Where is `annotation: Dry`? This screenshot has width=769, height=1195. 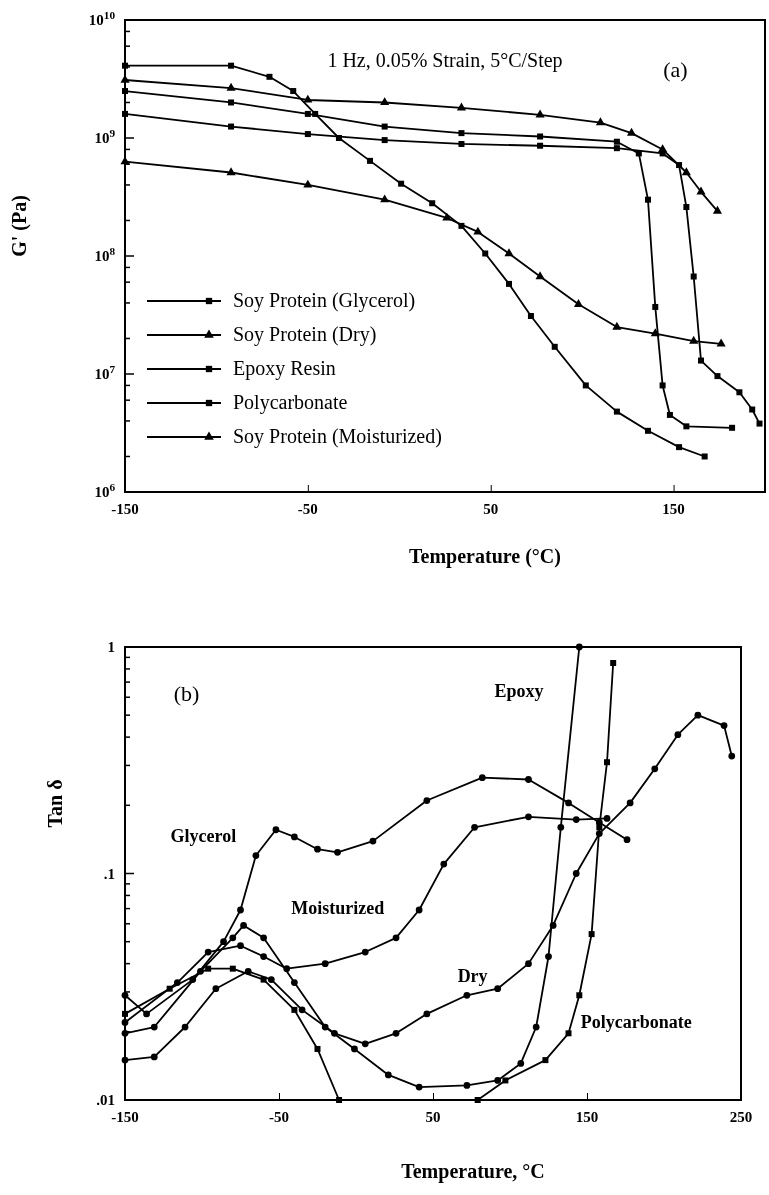
annotation: Dry is located at coordinates (472, 976).